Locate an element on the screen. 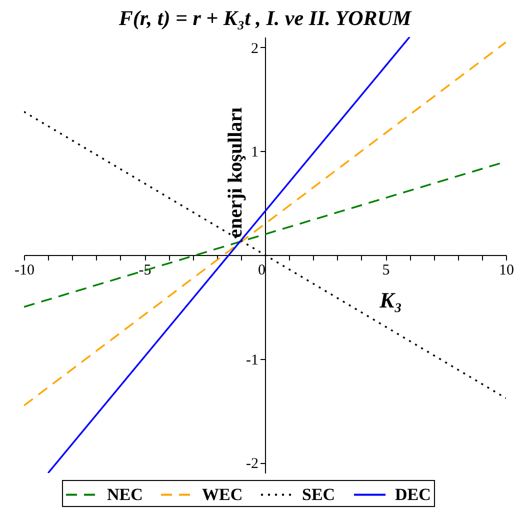 This screenshot has height=512, width=520. y-tick-label: 1 is located at coordinates (254, 152).